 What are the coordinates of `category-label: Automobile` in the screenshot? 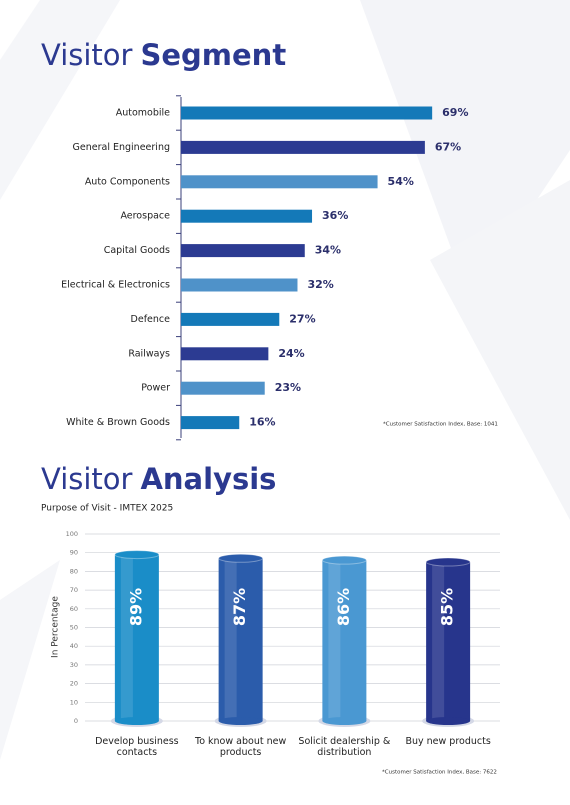 It's located at (143, 113).